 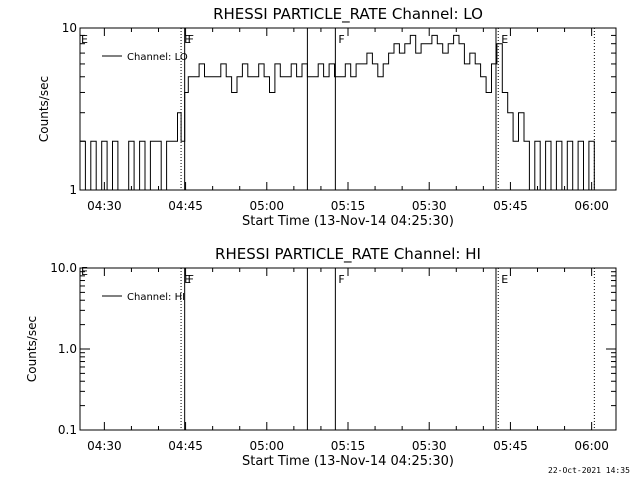 I want to click on chart-title: RHESSI PARTICLE_RATE Channel: HI, so click(x=348, y=254).